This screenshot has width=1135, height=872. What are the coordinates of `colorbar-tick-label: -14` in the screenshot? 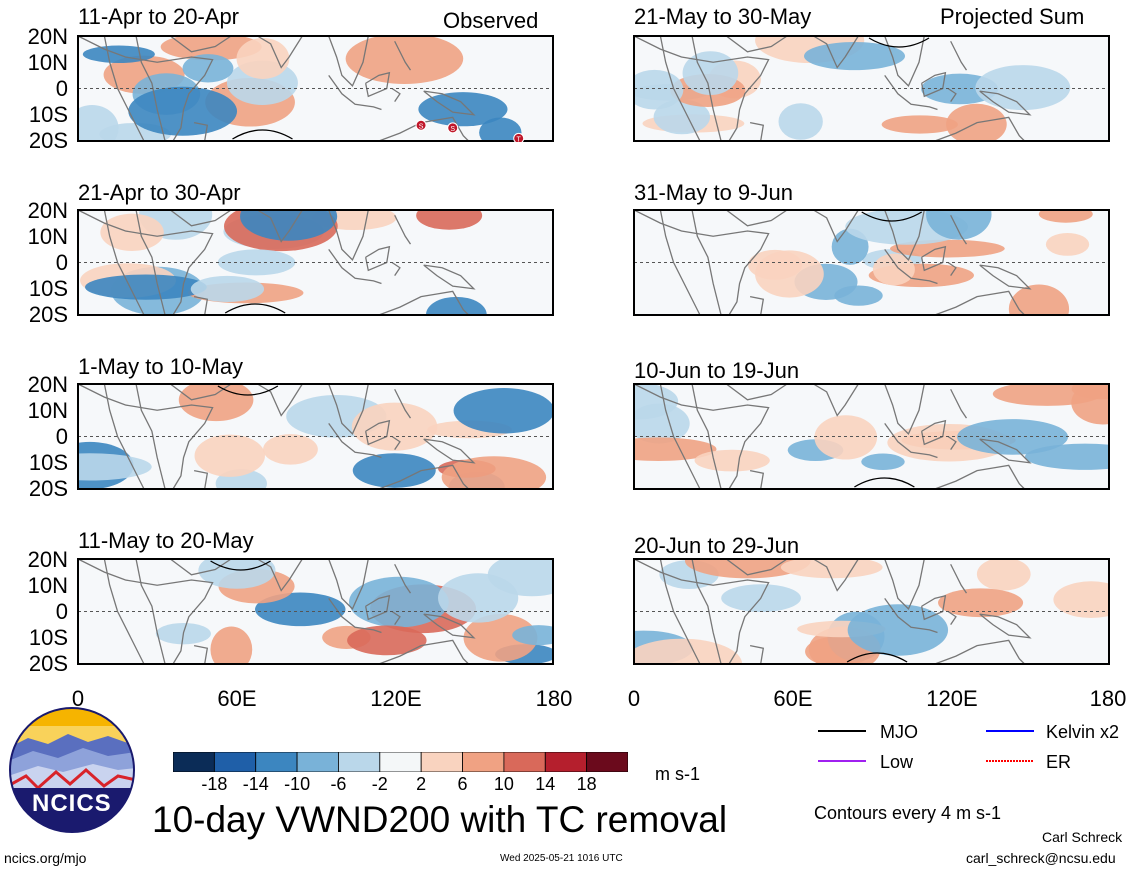 It's located at (255, 784).